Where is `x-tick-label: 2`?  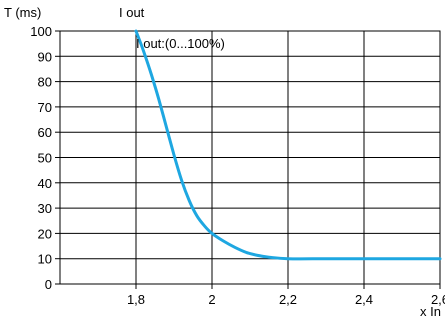
x-tick-label: 2 is located at coordinates (211, 299).